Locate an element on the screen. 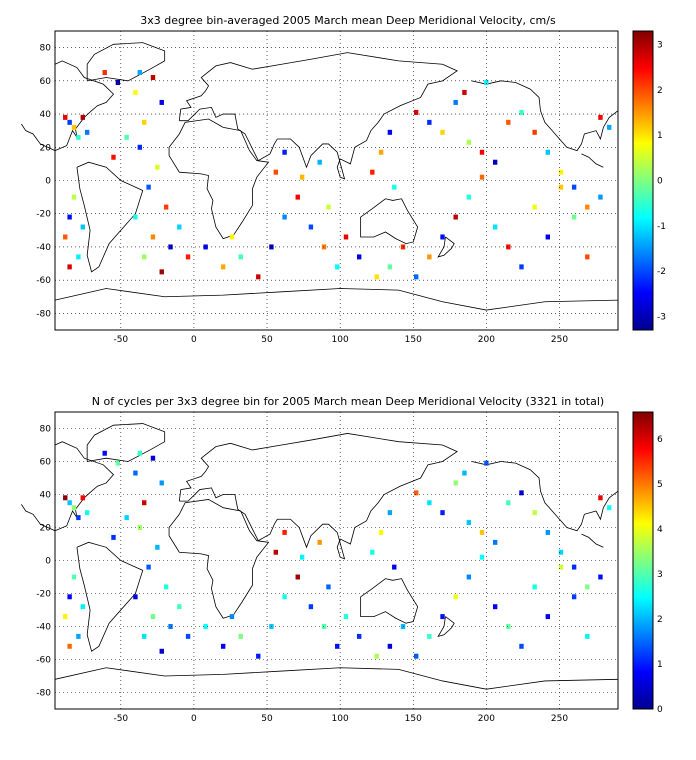 This screenshot has height=760, width=696. colorbar-ticks: 6 5 4 3 2 1 0 is located at coordinates (660, 575).